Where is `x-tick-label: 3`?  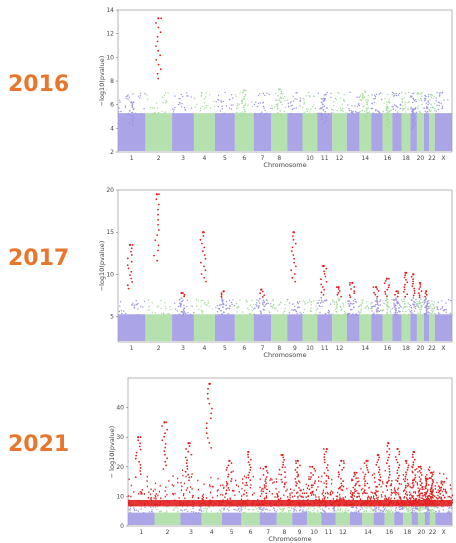 x-tick-label: 3 is located at coordinates (183, 158).